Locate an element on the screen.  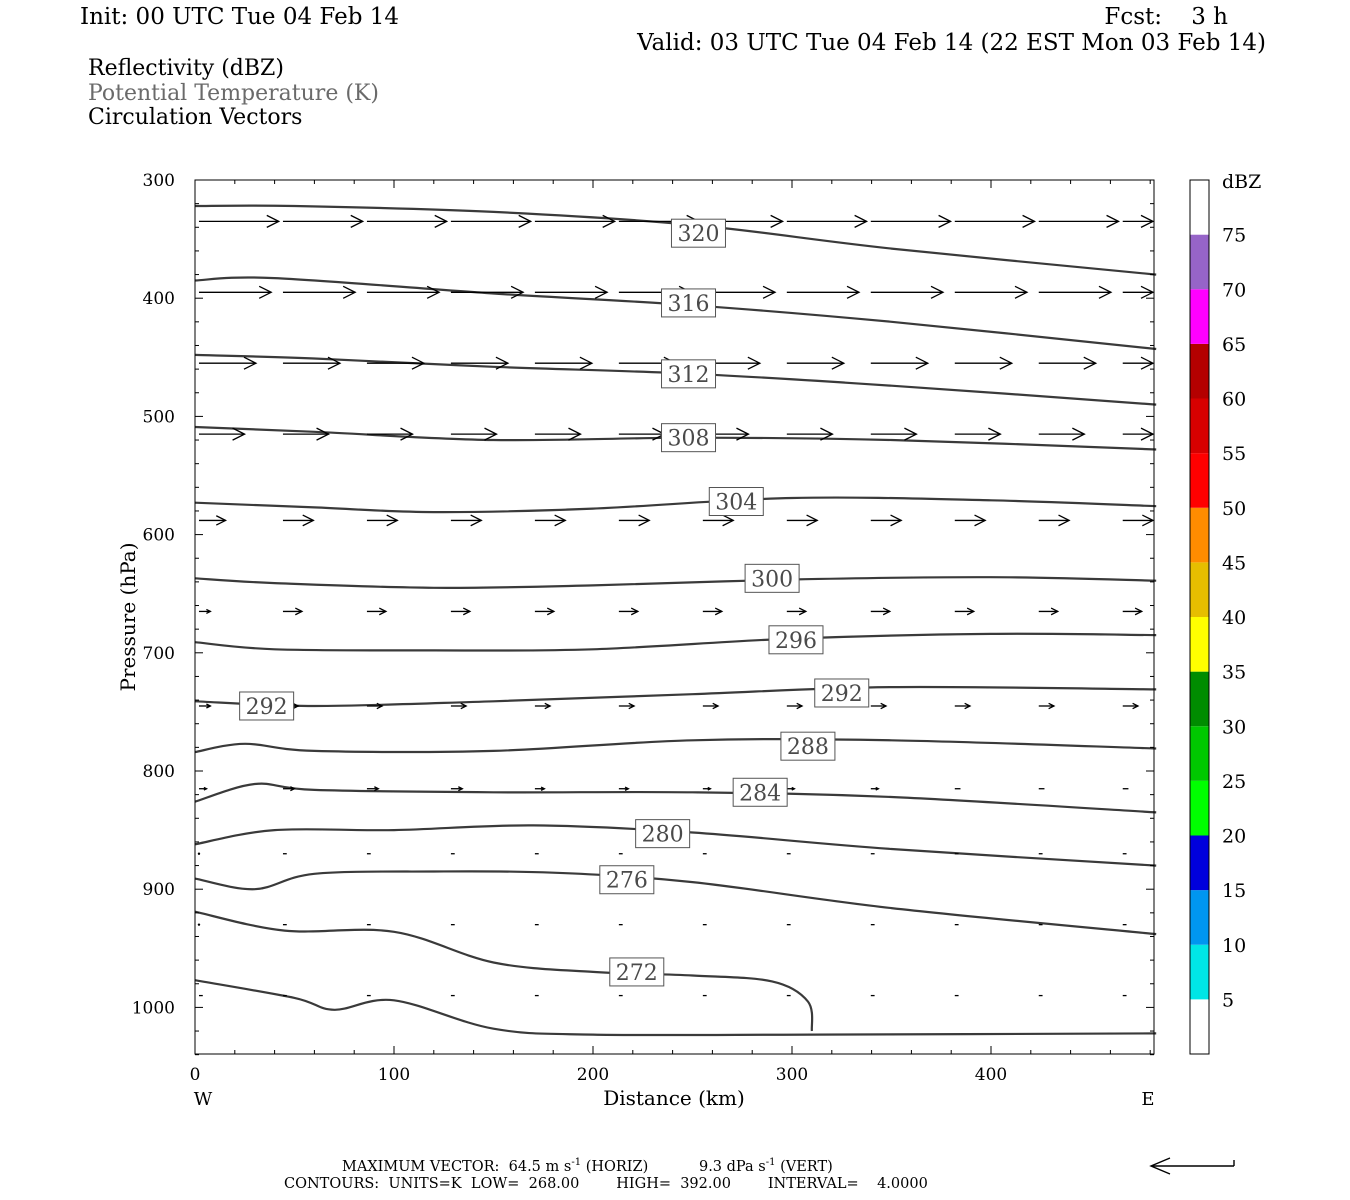
colorbar-tick-label: 60 is located at coordinates (1234, 400).